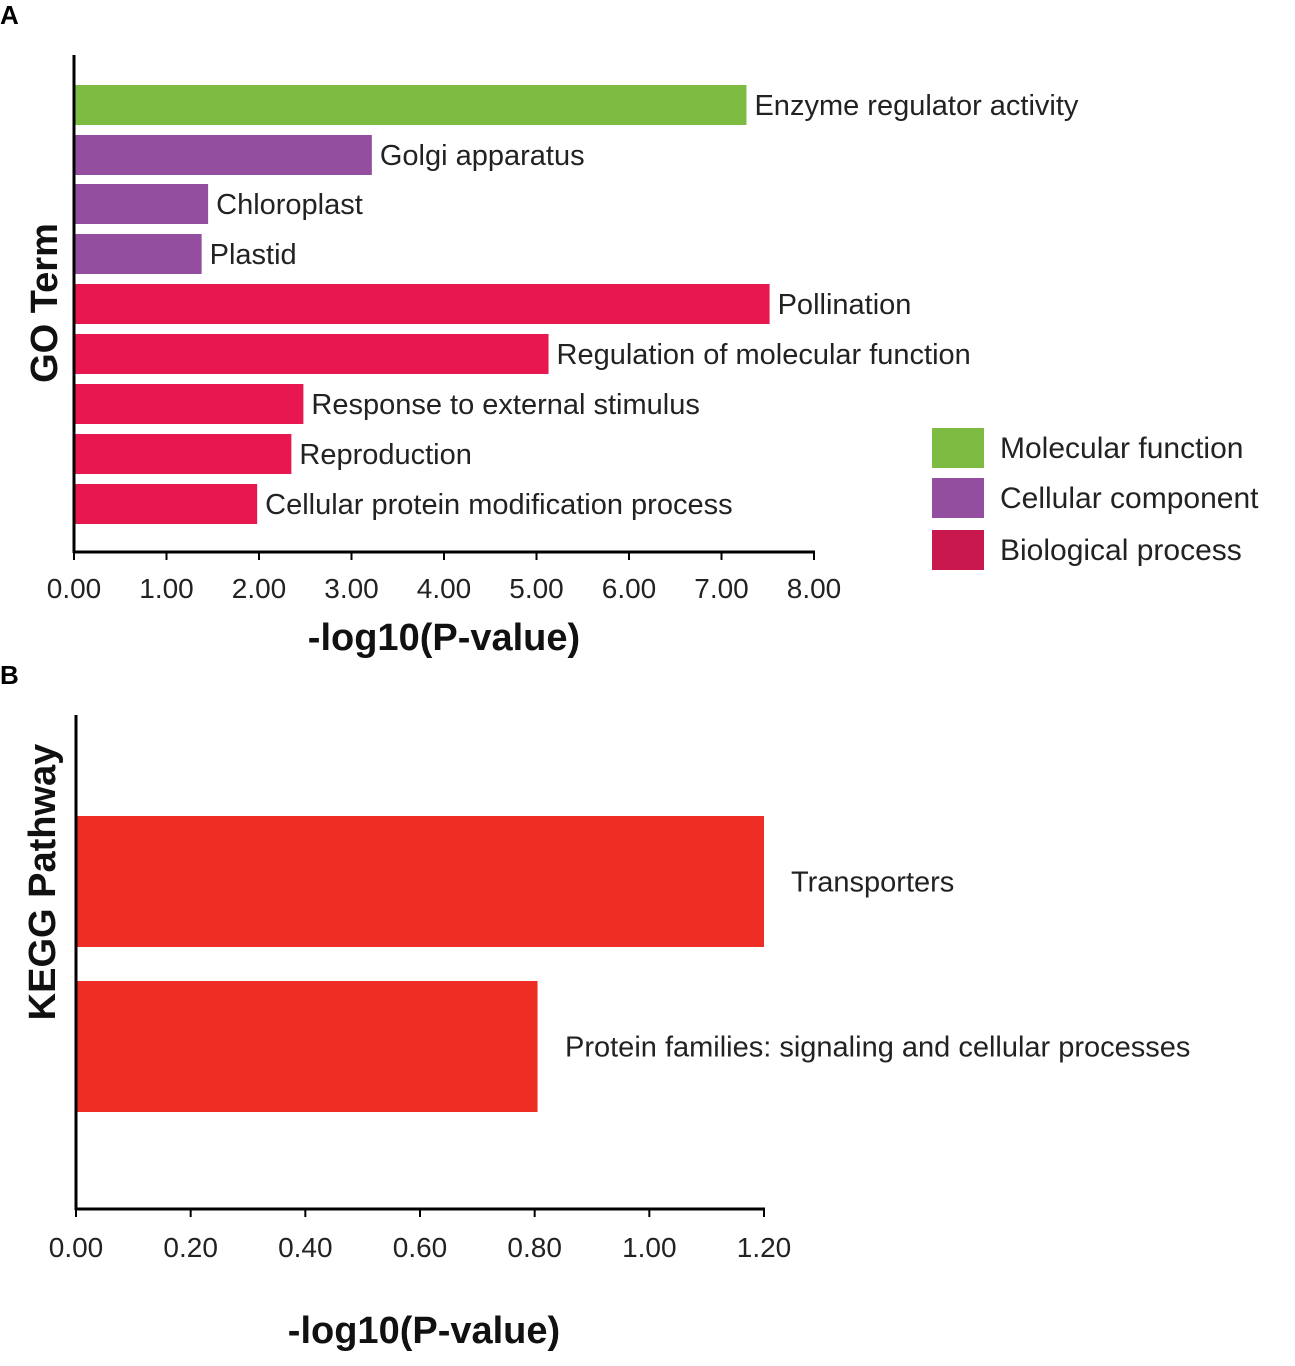  Describe the element at coordinates (814, 588) in the screenshot. I see `go-x-tick-label: 8.00` at that location.